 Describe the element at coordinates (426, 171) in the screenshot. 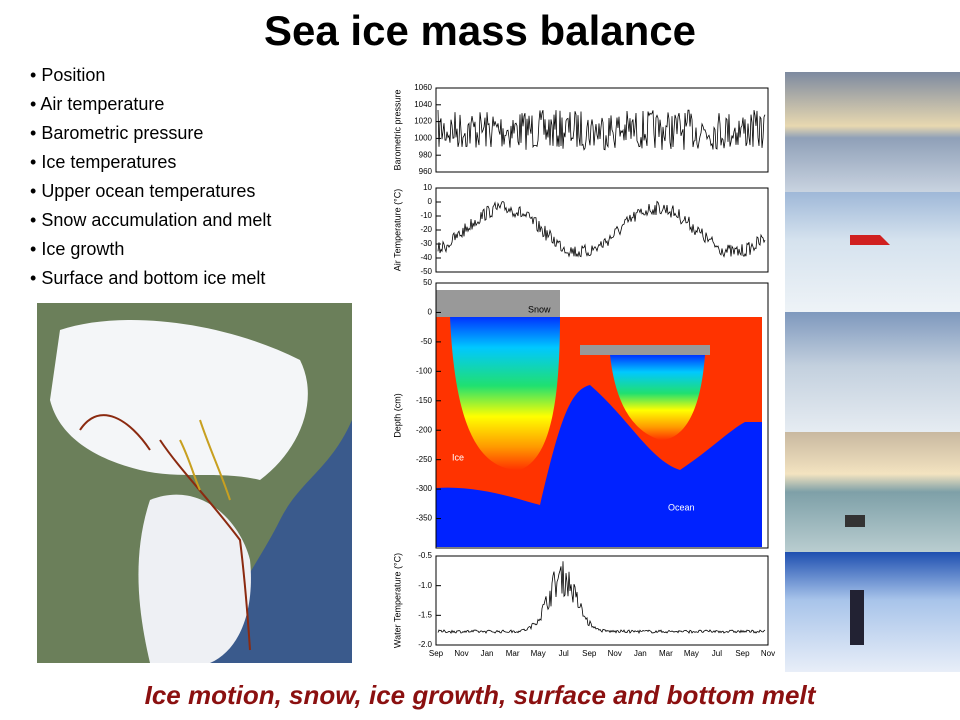

I see `y-tick-label: 960` at that location.